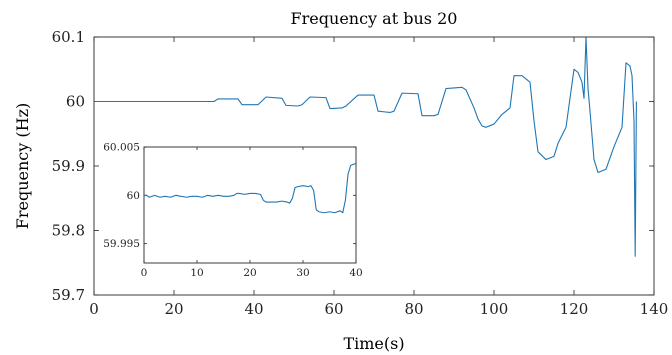 This screenshot has width=672, height=355. Describe the element at coordinates (374, 18) in the screenshot. I see `chart-title: Frequency at bus 20` at that location.